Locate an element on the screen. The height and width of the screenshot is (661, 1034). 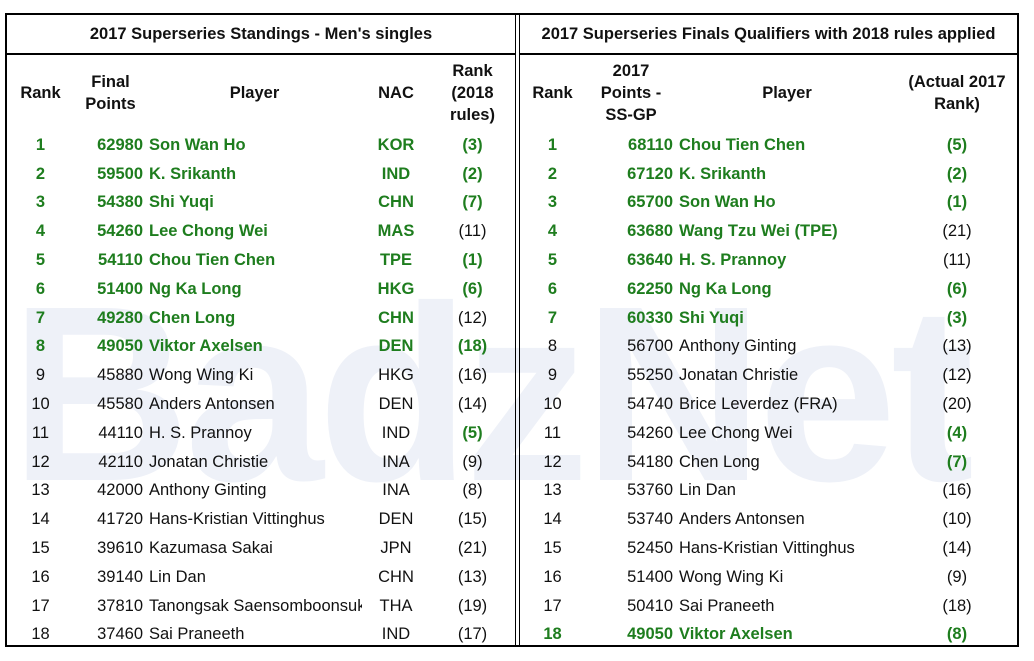
cell-player: Shi Yuqi is located at coordinates (181, 202).